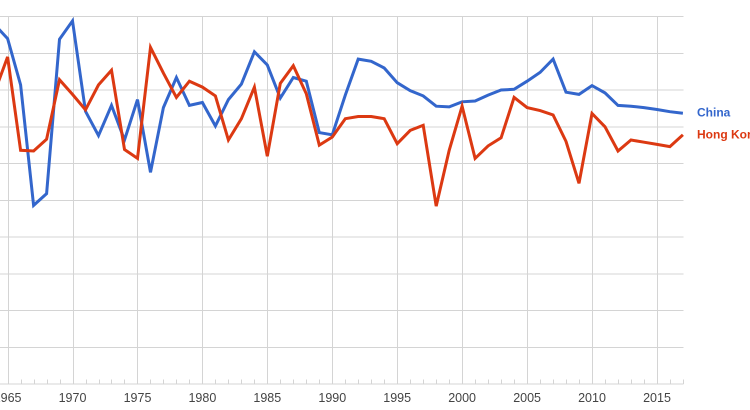 This screenshot has width=750, height=410. Describe the element at coordinates (714, 112) in the screenshot. I see `svg-text: China` at that location.